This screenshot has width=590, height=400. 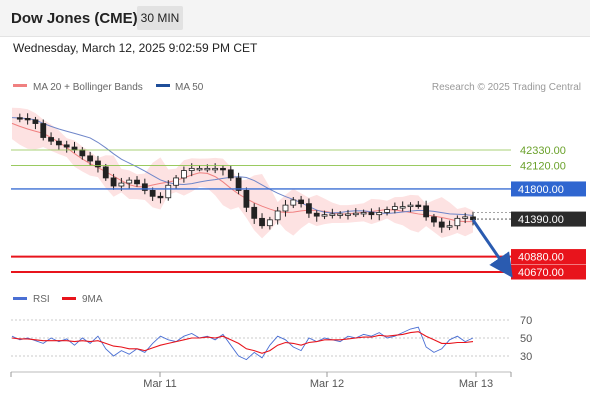 What do you see at coordinates (92, 299) in the screenshot?
I see `legend-label-9ma: 9MA` at bounding box center [92, 299].